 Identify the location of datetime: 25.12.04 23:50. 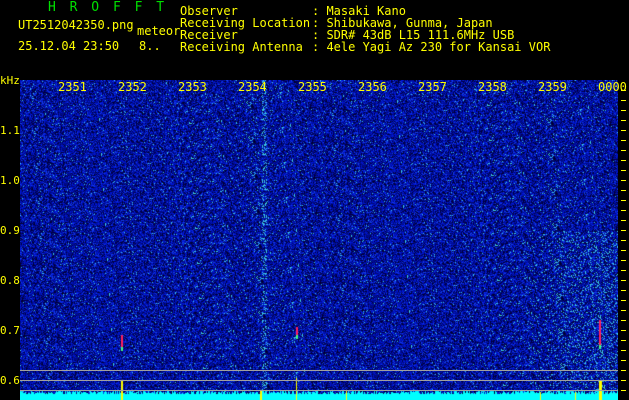
(69, 46).